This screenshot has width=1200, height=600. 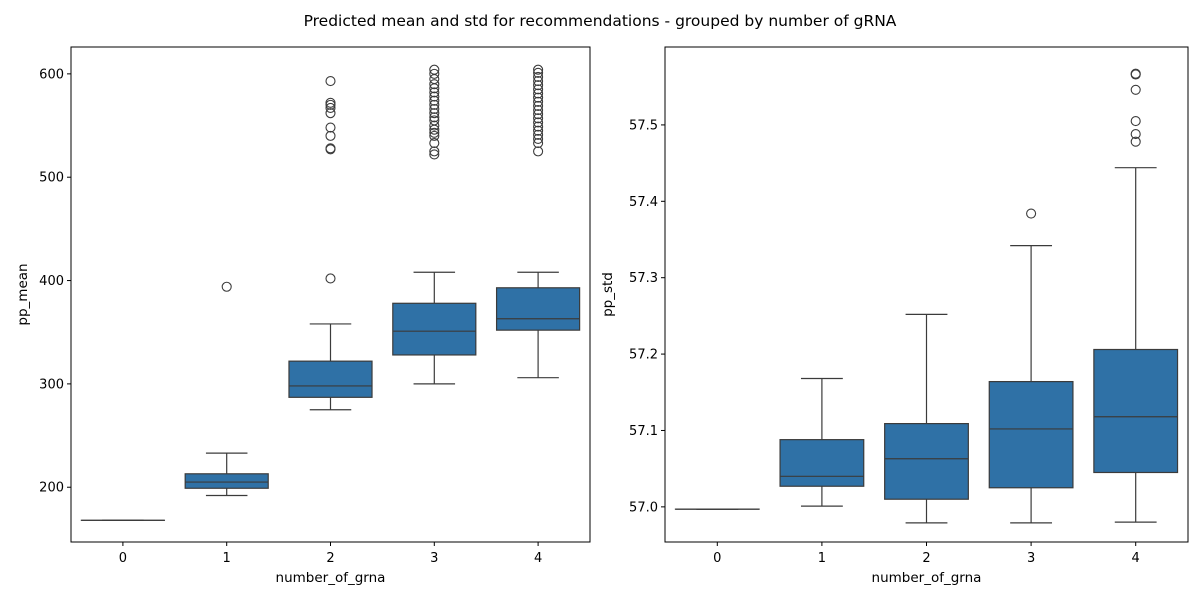 I want to click on y-tick-label: 57.4, so click(x=643, y=202).